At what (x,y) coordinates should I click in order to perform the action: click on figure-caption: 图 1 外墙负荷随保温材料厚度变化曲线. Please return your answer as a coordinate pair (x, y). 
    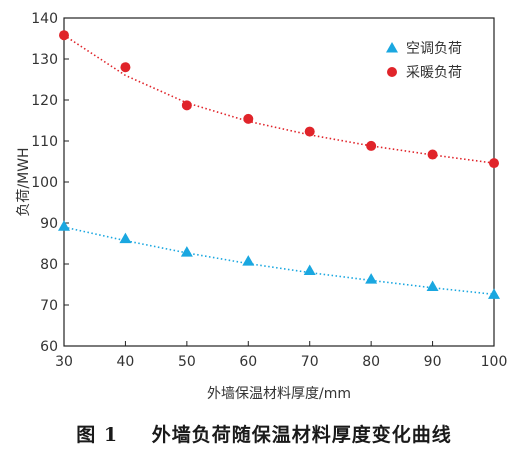
    Looking at the image, I should click on (264, 433).